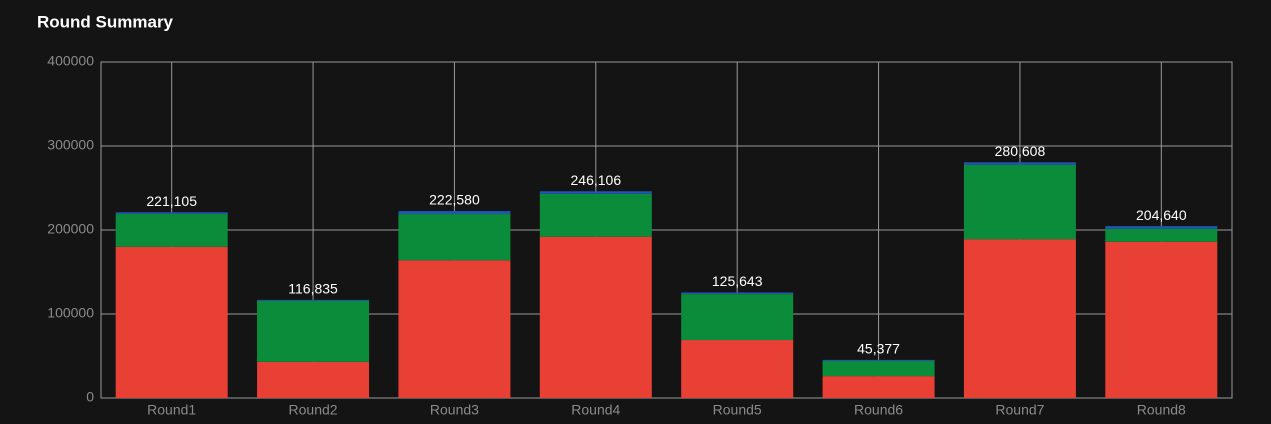 The image size is (1271, 424). What do you see at coordinates (313, 289) in the screenshot?
I see `total-label: 116,835` at bounding box center [313, 289].